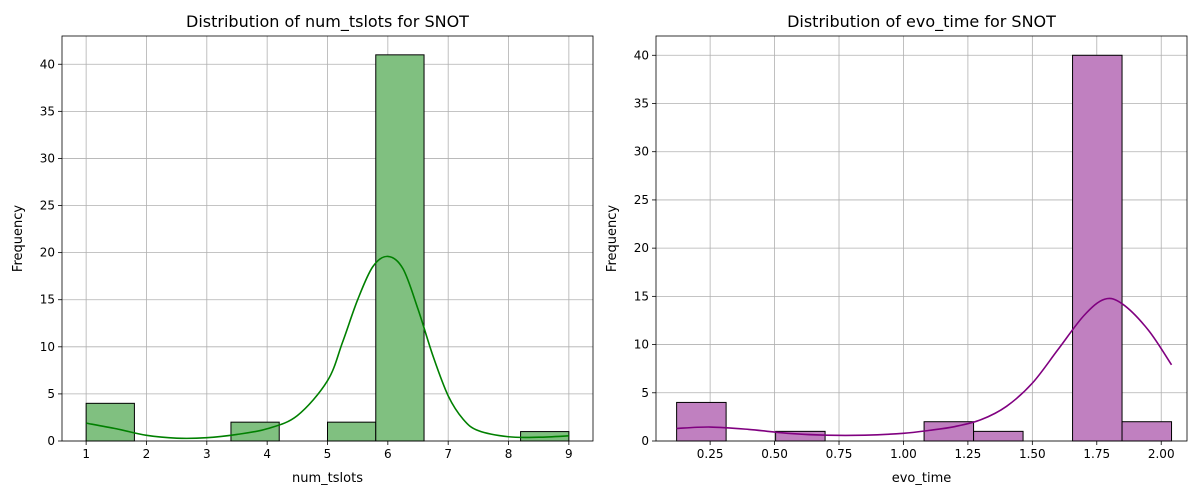 Image resolution: width=1200 pixels, height=500 pixels. I want to click on x-tick-label: 3, so click(207, 454).